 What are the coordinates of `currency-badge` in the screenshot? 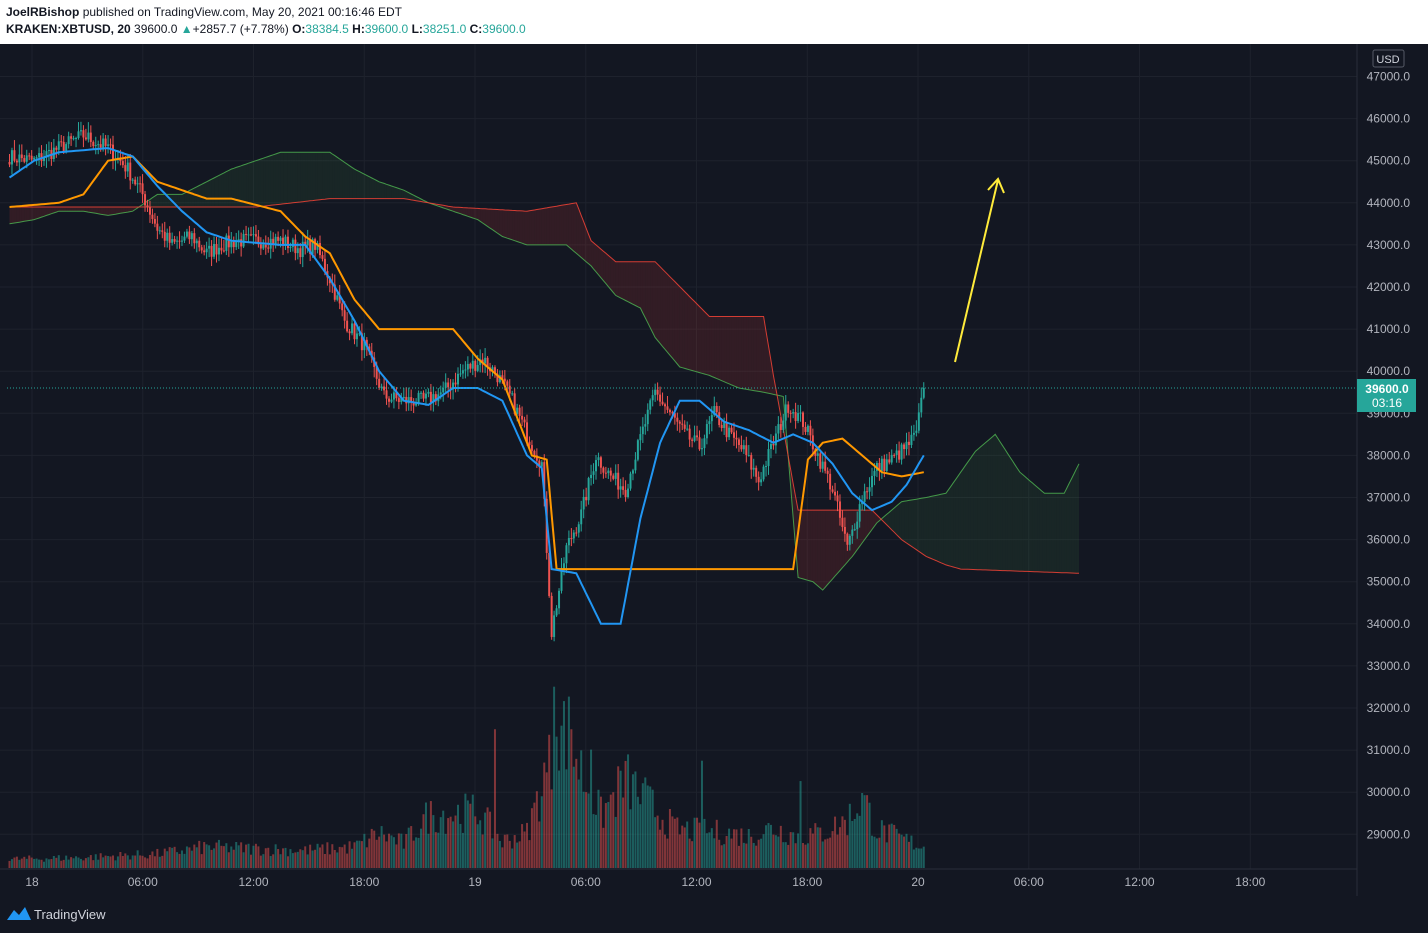 It's located at (1388, 58).